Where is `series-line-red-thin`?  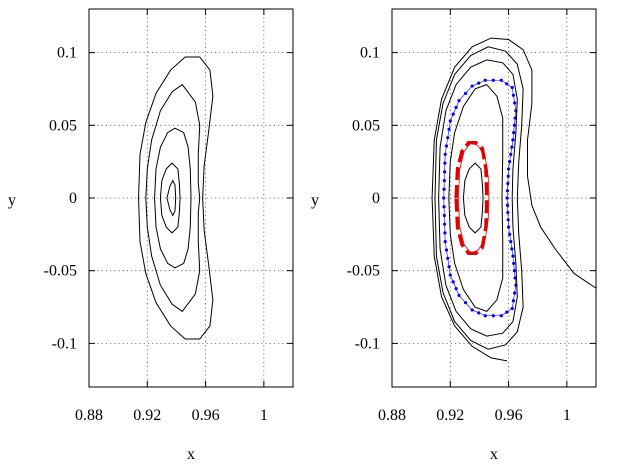 series-line-red-thin is located at coordinates (473, 198).